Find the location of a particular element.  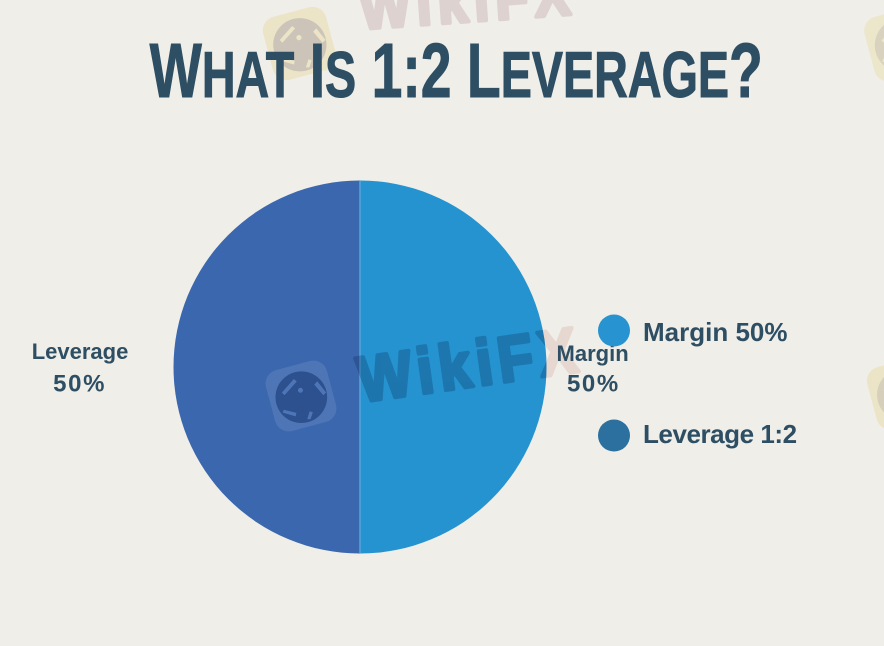

svg-text: WHAT IS 1:2 LEVERAGE? is located at coordinates (456, 71).